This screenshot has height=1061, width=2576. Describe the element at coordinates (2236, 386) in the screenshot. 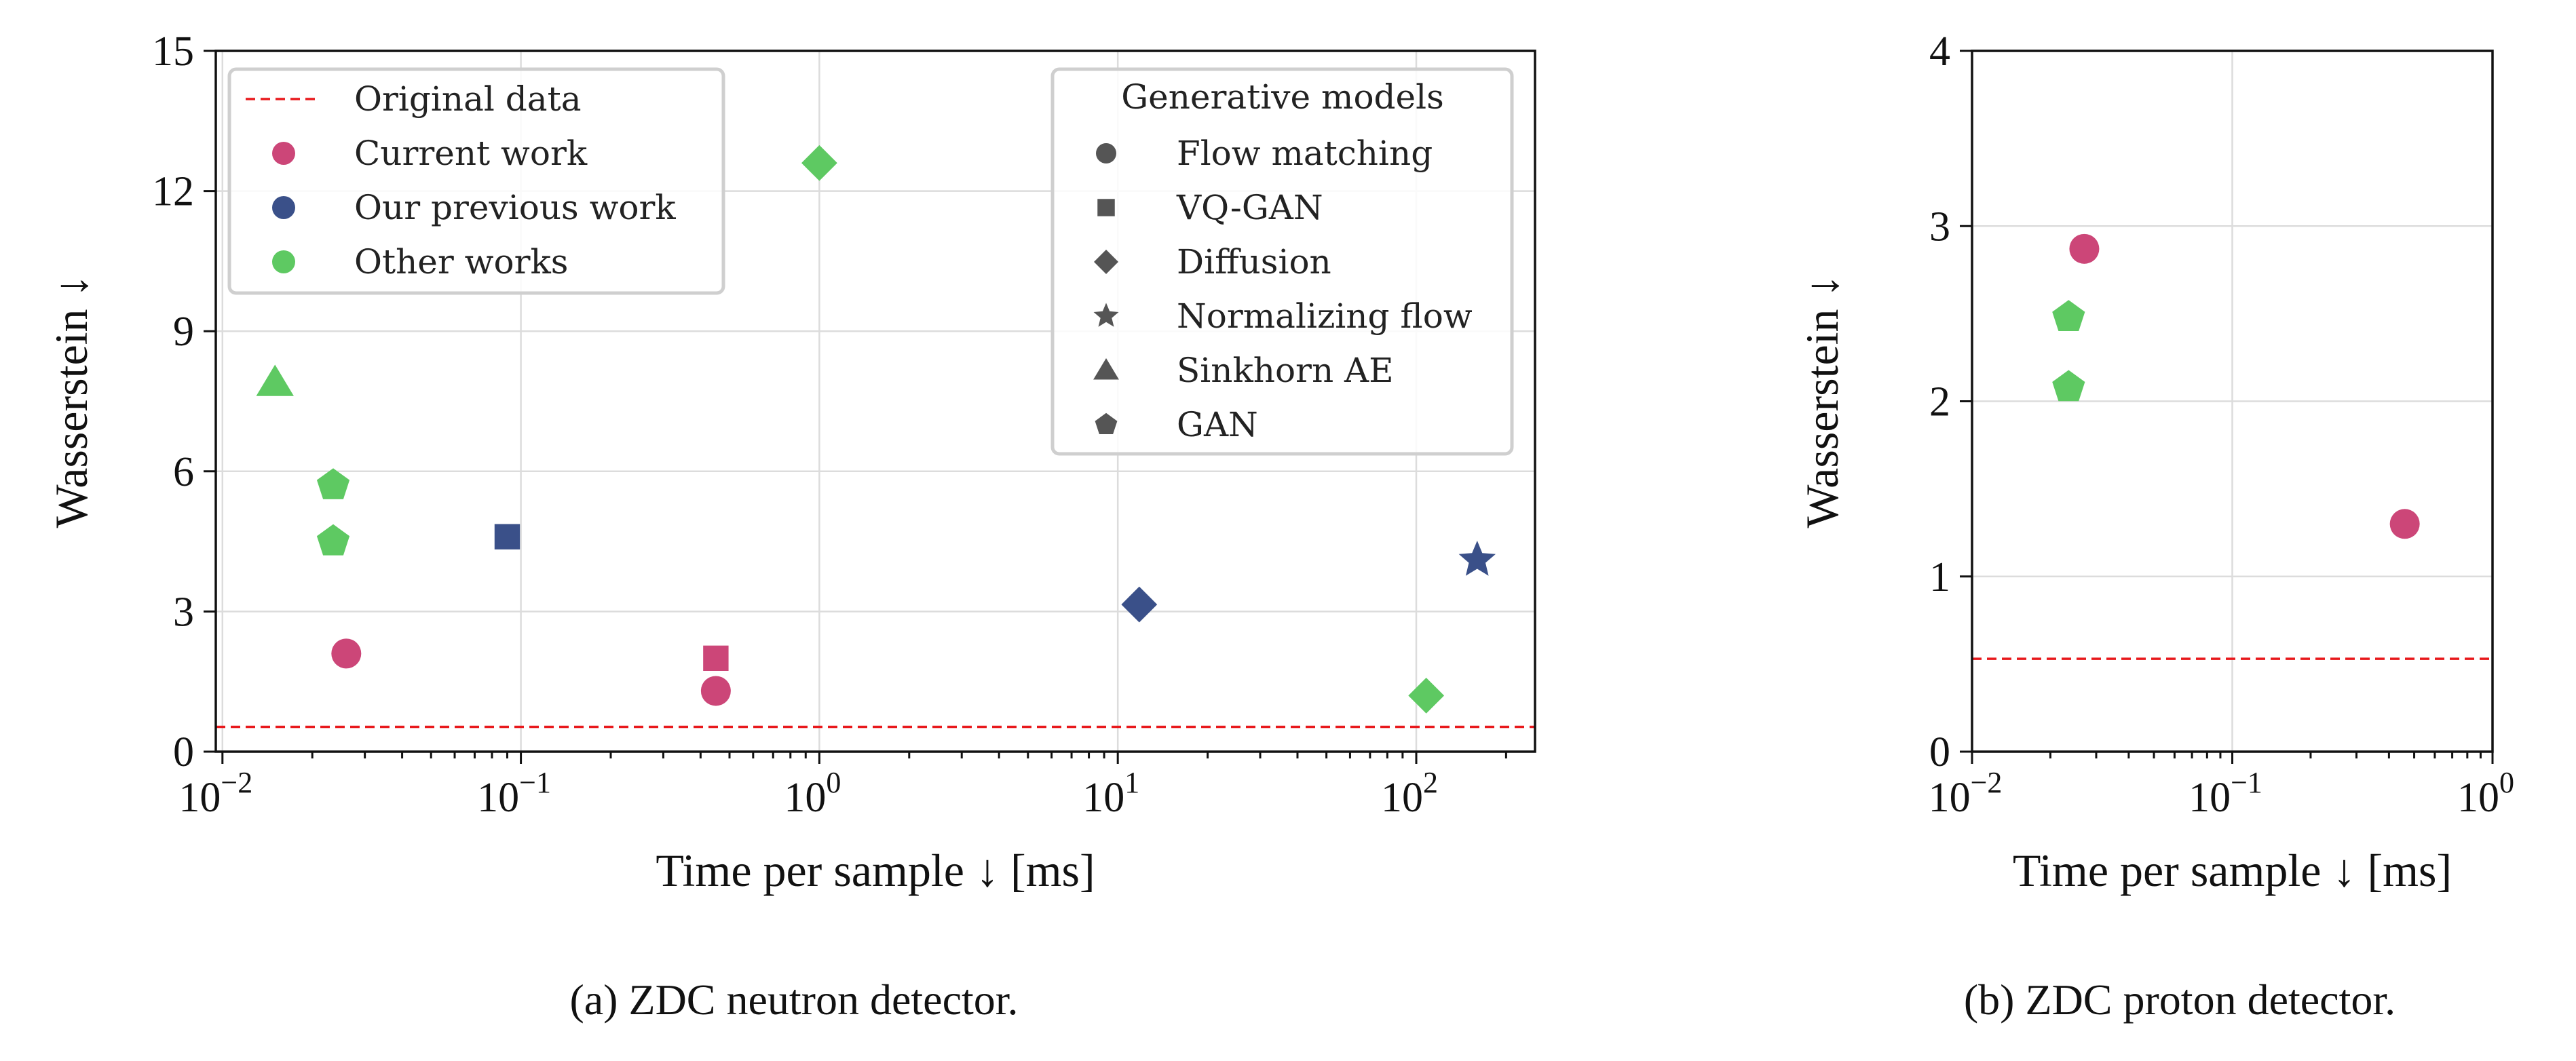

I see `points-proton` at that location.